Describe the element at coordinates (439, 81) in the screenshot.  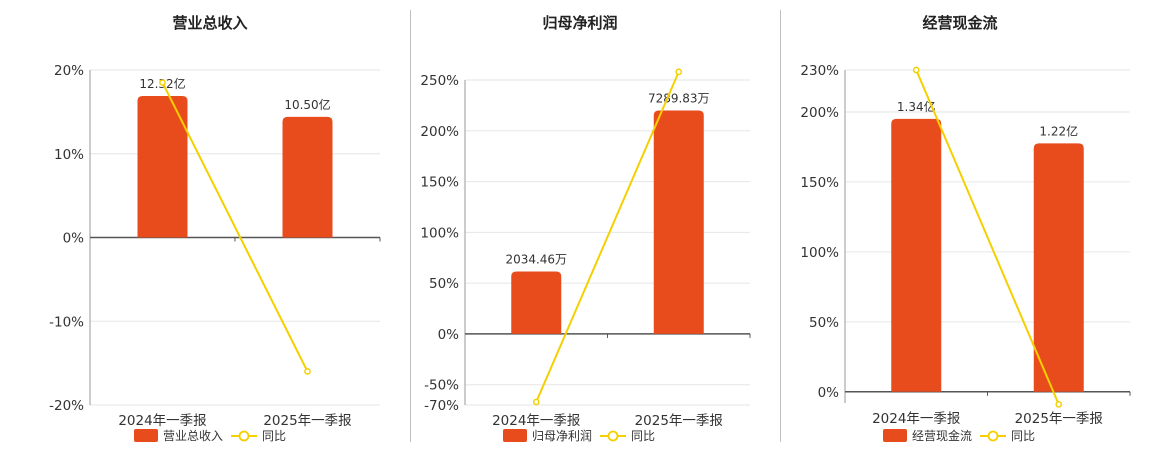
I see `y-tick-label: 250%` at that location.